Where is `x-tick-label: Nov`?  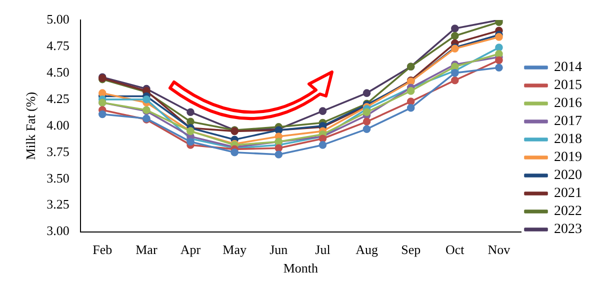 x-tick-label: Nov is located at coordinates (499, 250).